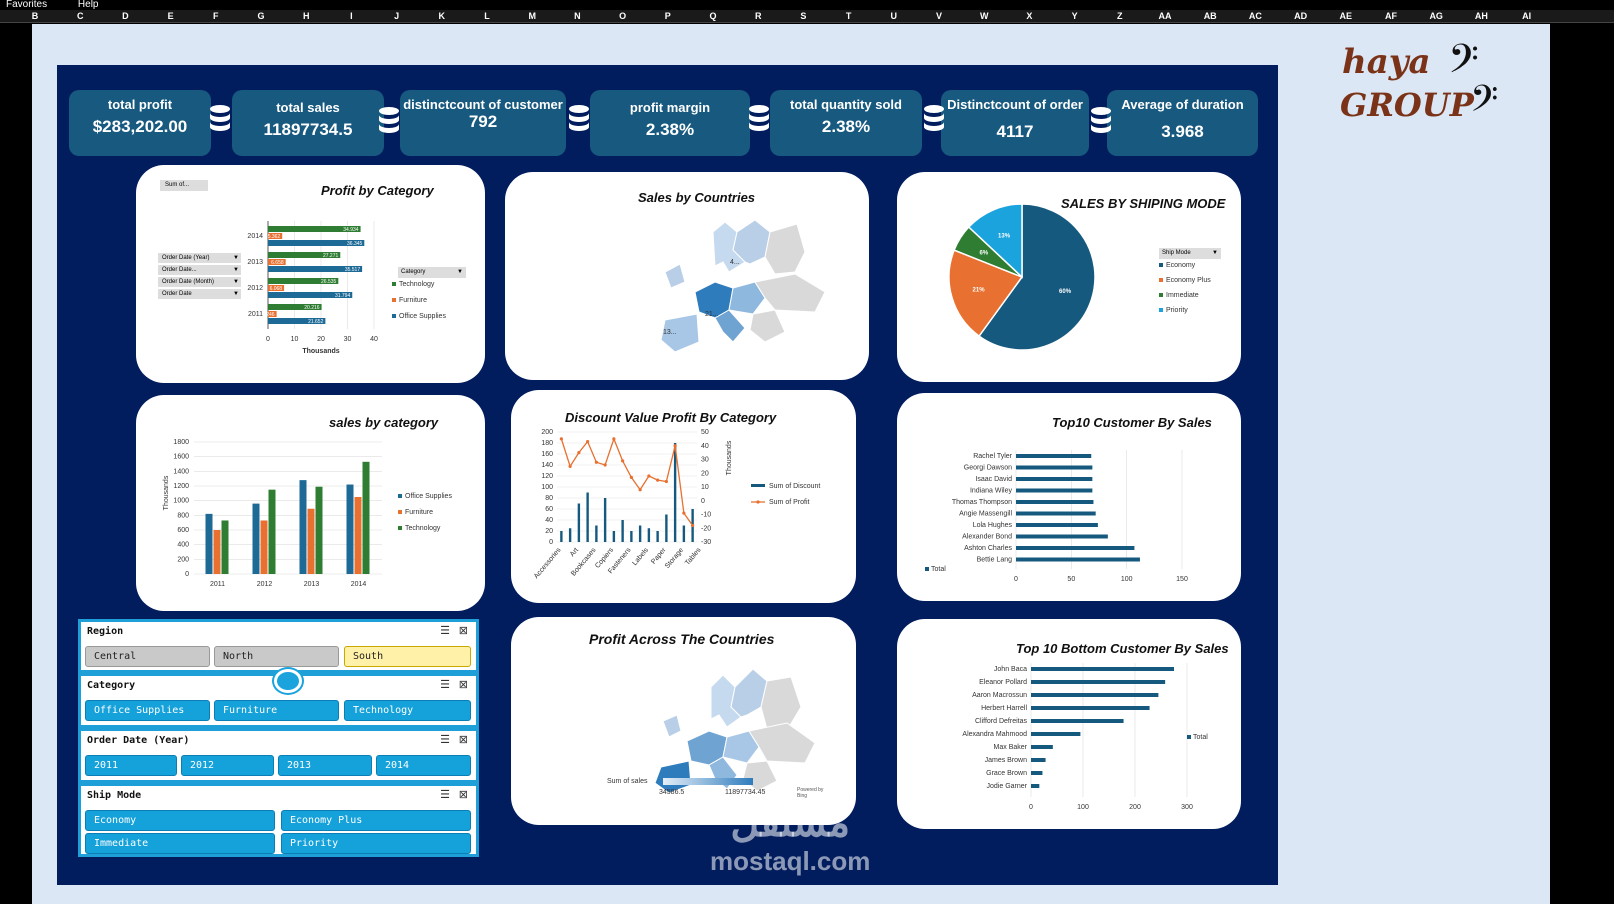  What do you see at coordinates (848, 16) in the screenshot?
I see `column-header: T` at bounding box center [848, 16].